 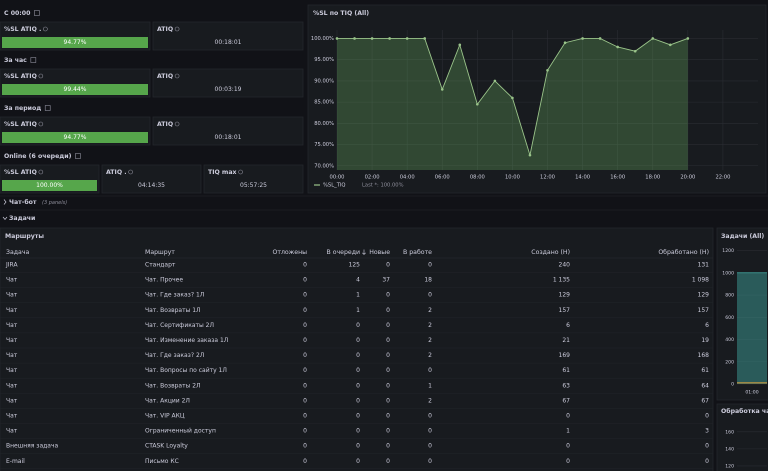 I want to click on table-cell: JIRA, so click(x=11, y=265).